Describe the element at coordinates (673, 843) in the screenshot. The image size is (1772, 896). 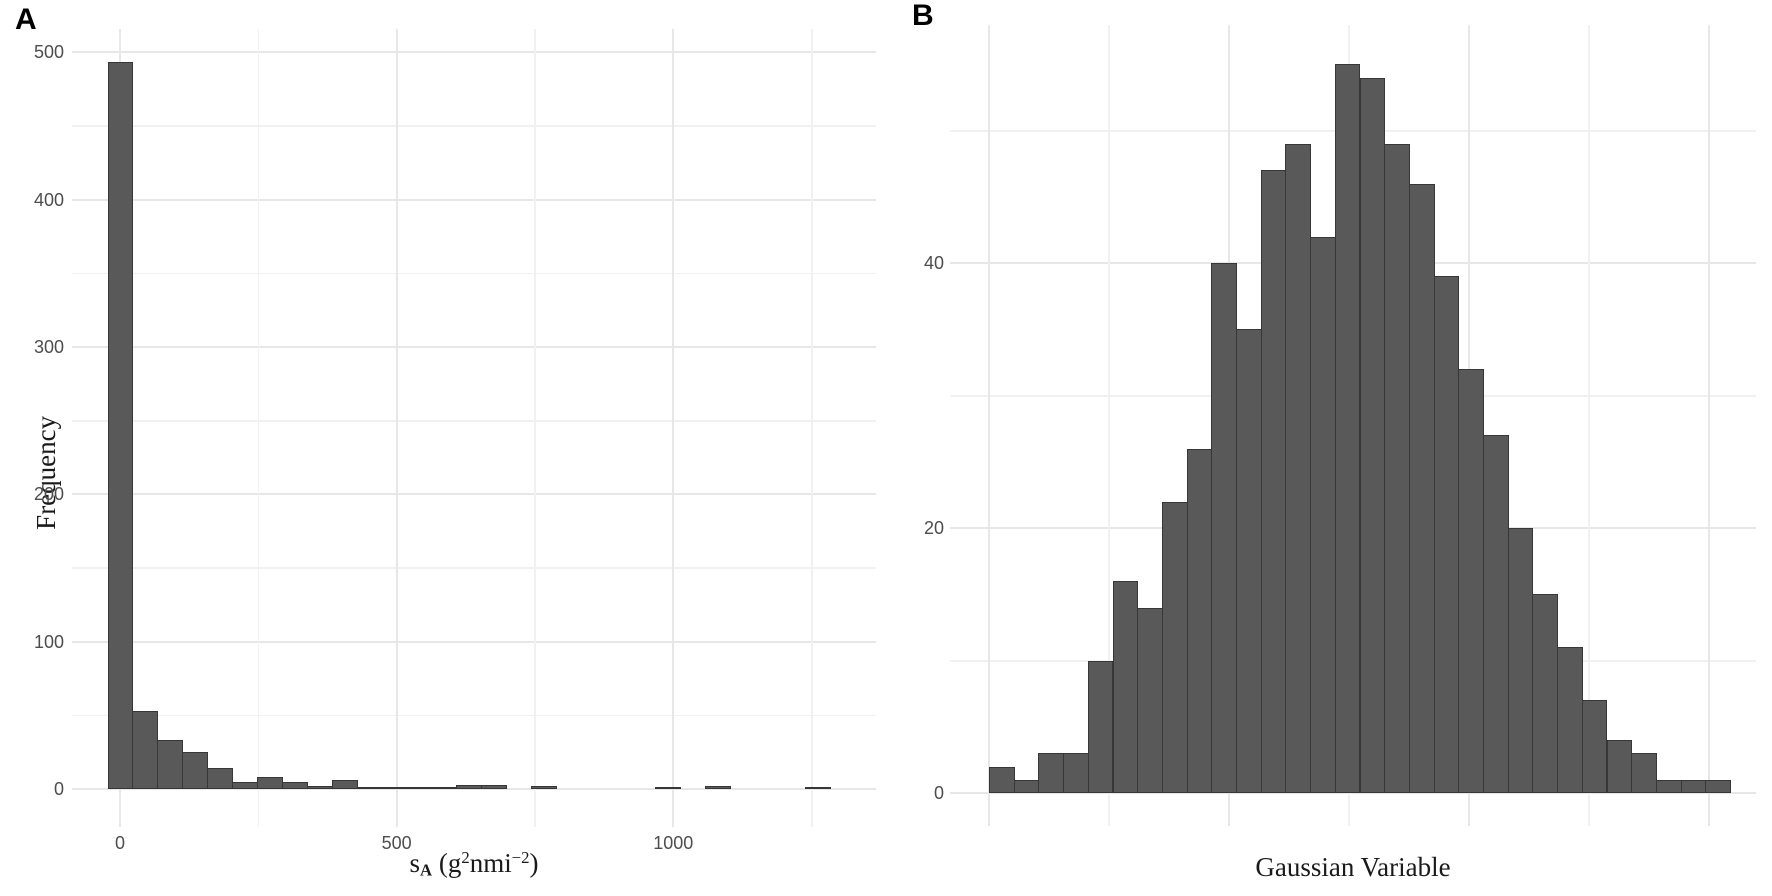
I see `x-tick-label: 1000` at that location.